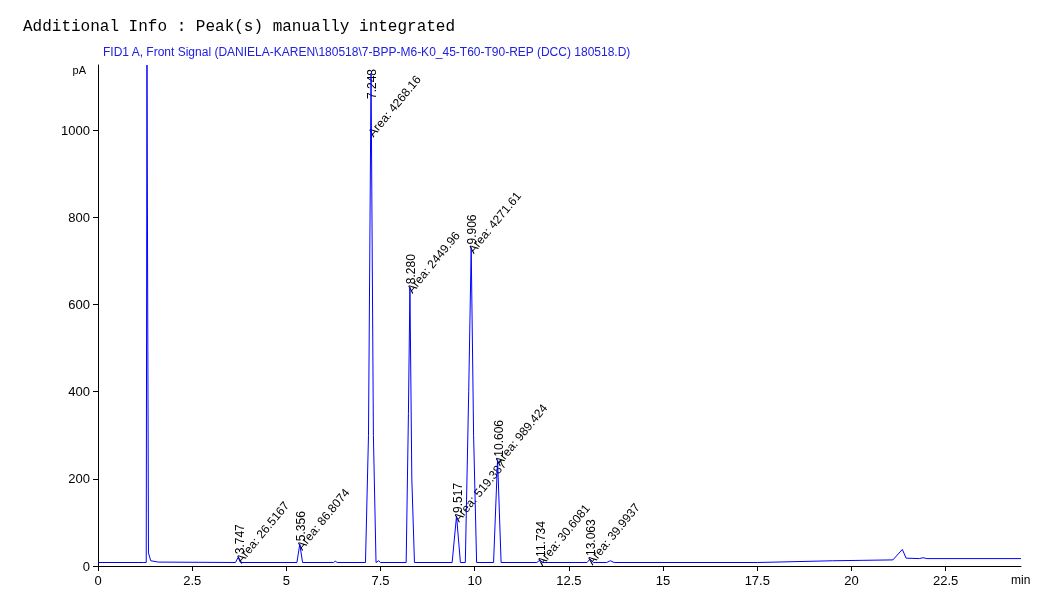 This screenshot has width=1053, height=596. Describe the element at coordinates (79, 305) in the screenshot. I see `y-tick-label: 600` at that location.